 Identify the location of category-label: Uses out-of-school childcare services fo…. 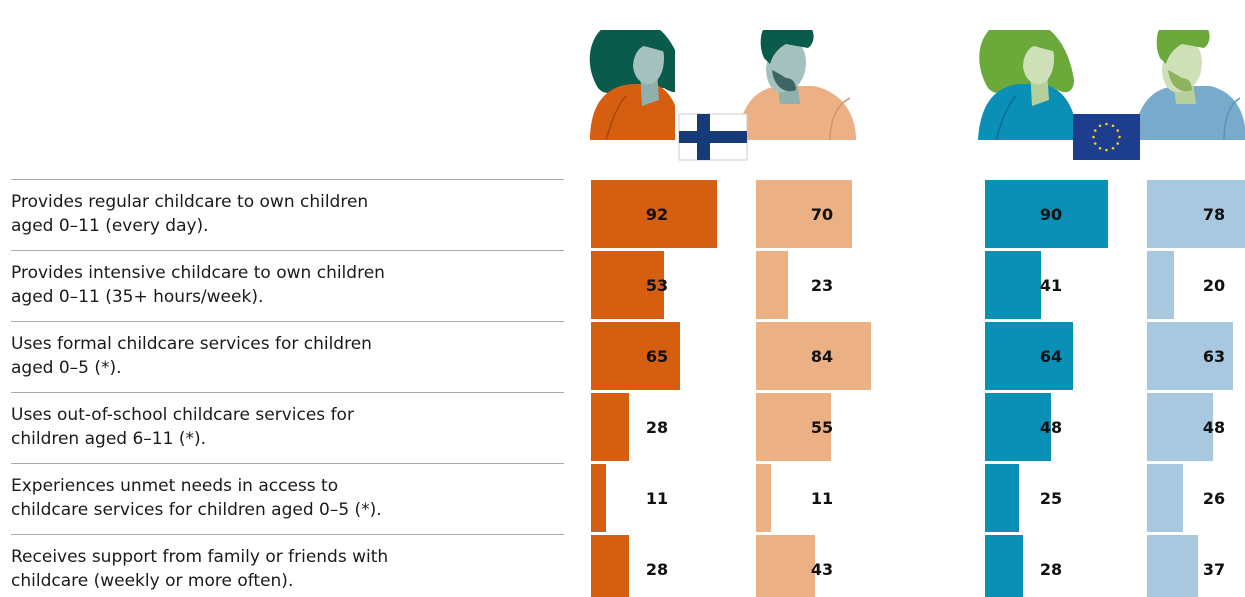
(182, 427).